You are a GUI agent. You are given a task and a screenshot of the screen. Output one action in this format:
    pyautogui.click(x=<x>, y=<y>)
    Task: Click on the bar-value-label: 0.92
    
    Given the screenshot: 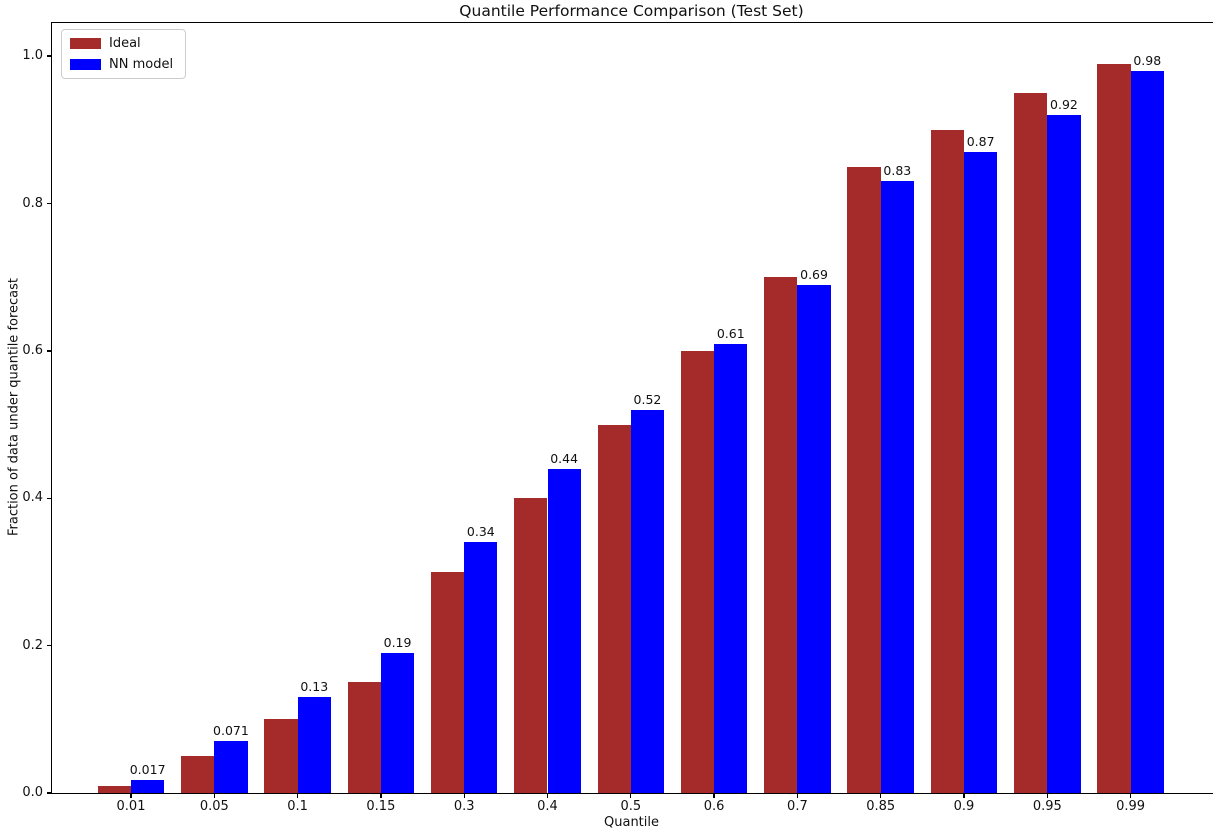 What is the action you would take?
    pyautogui.click(x=1064, y=105)
    